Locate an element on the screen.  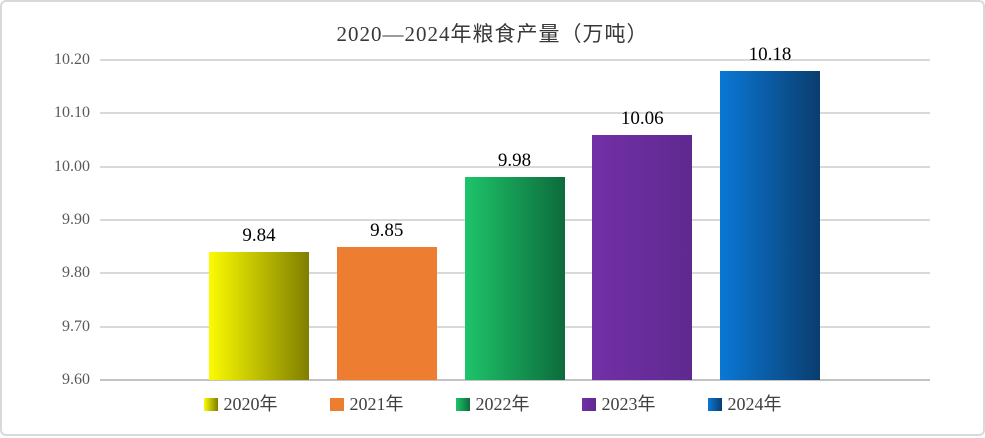
bar-2021年: 9.85 is located at coordinates (386, 300).